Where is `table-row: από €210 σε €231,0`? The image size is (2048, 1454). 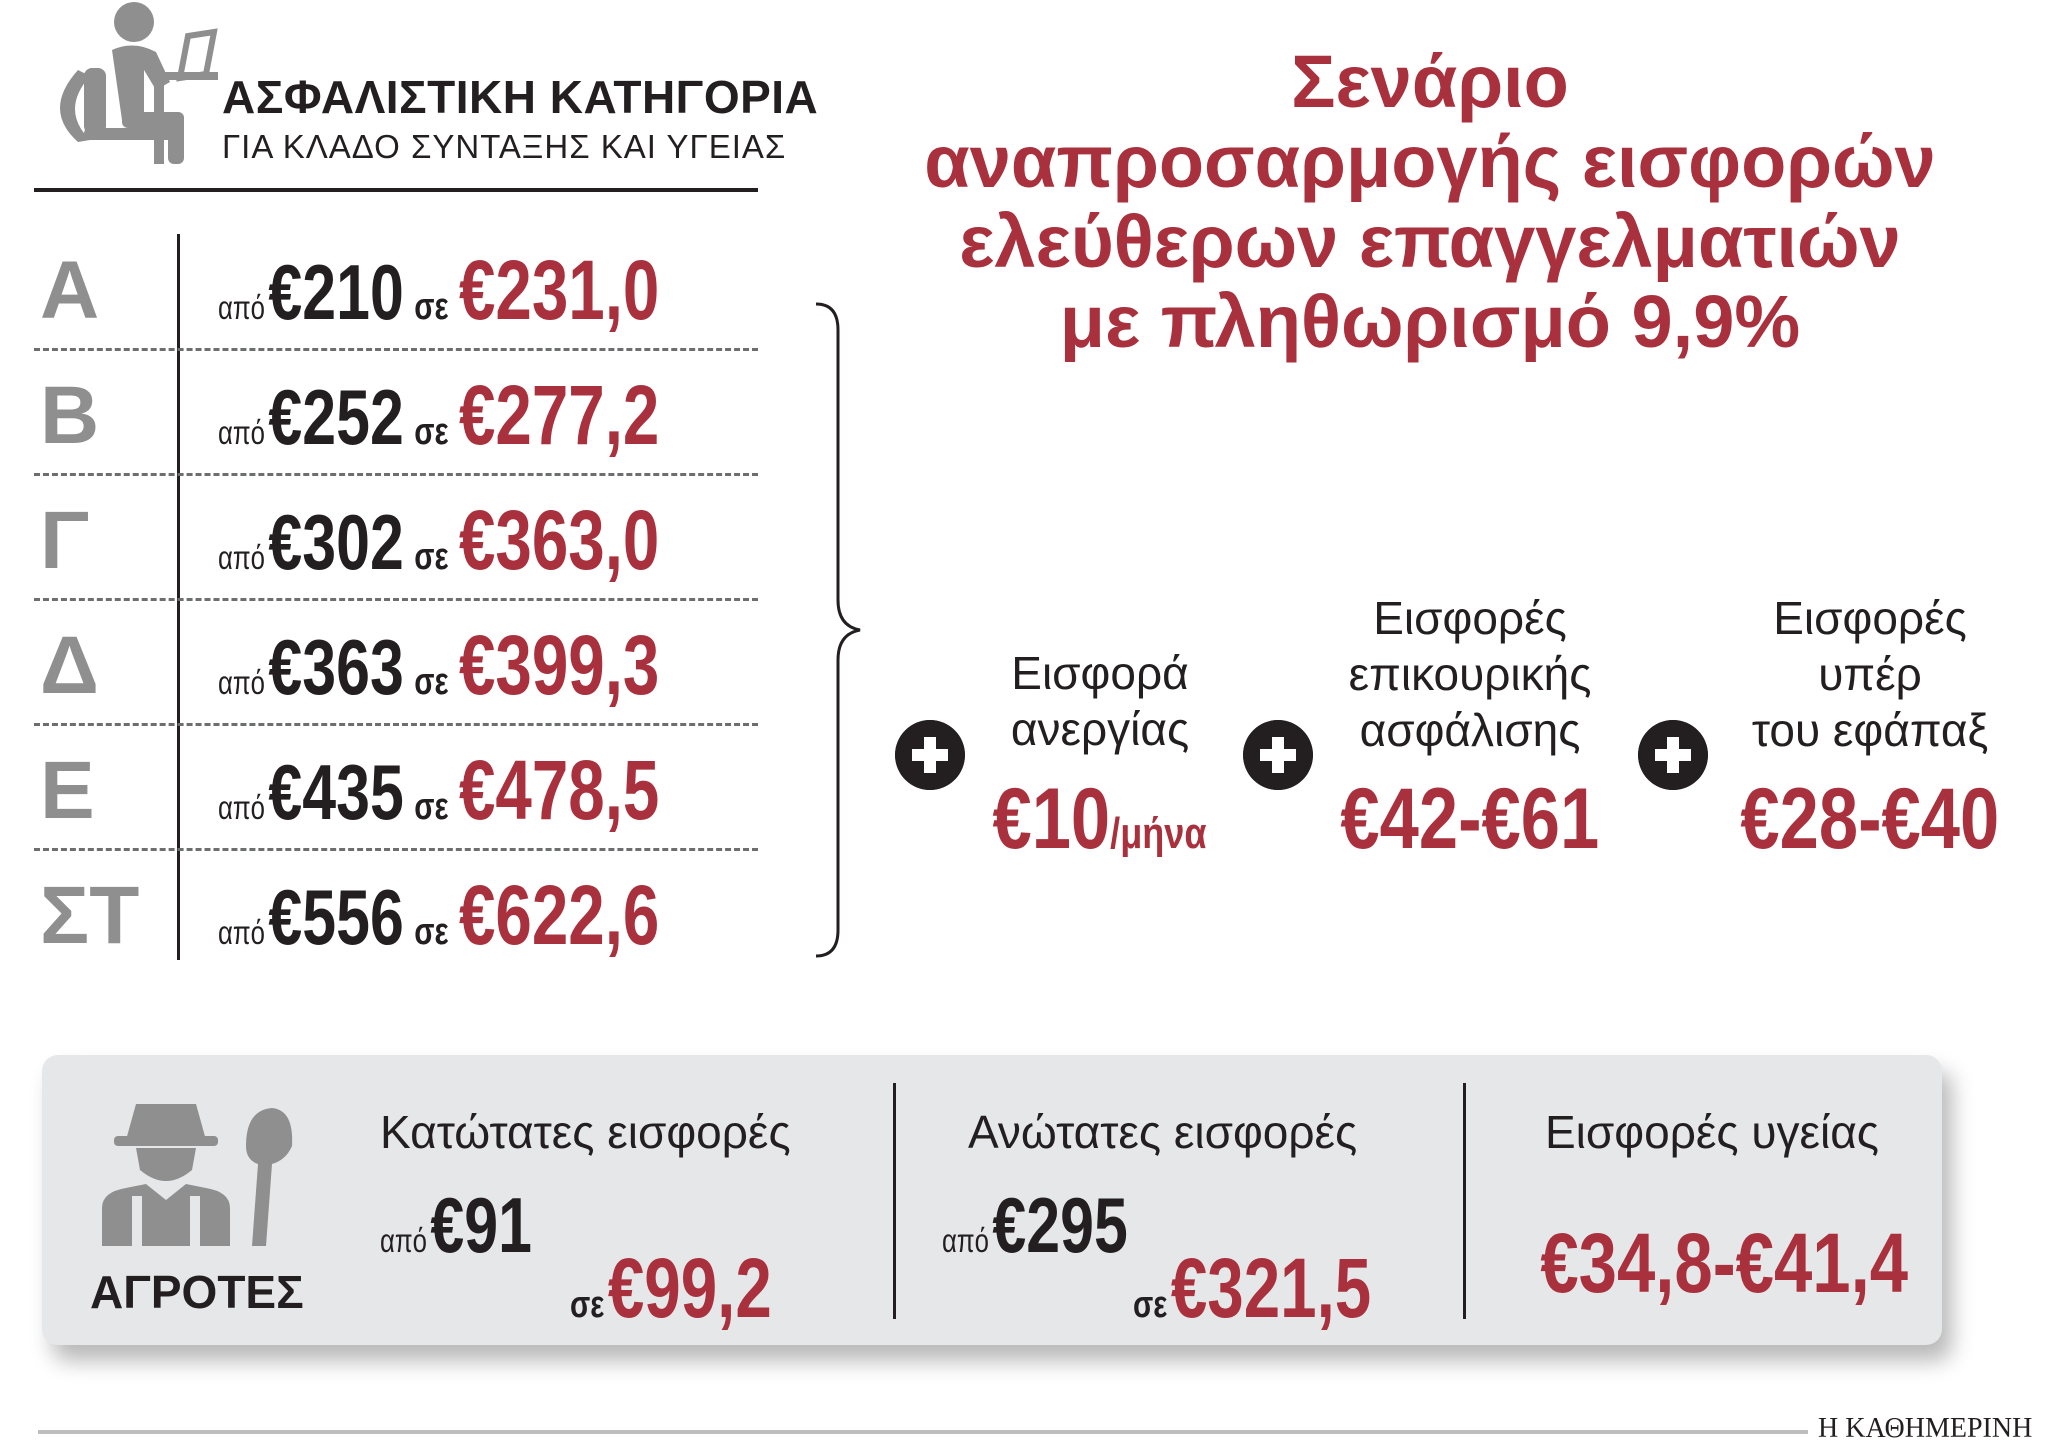
table-row: από €210 σε €231,0 is located at coordinates (501, 290).